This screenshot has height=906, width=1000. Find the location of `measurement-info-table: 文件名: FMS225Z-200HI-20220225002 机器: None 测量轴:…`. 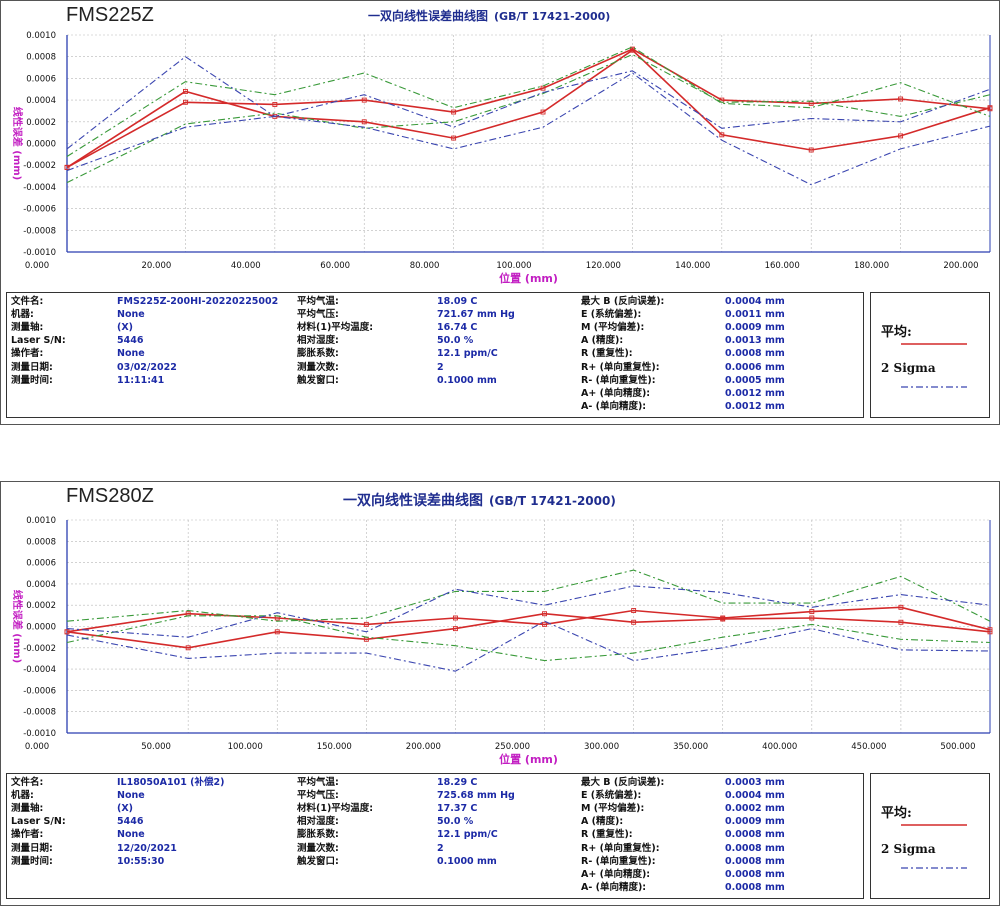

measurement-info-table: 文件名: FMS225Z-200HI-20220225002 机器: None 测量轴:… is located at coordinates (435, 355).